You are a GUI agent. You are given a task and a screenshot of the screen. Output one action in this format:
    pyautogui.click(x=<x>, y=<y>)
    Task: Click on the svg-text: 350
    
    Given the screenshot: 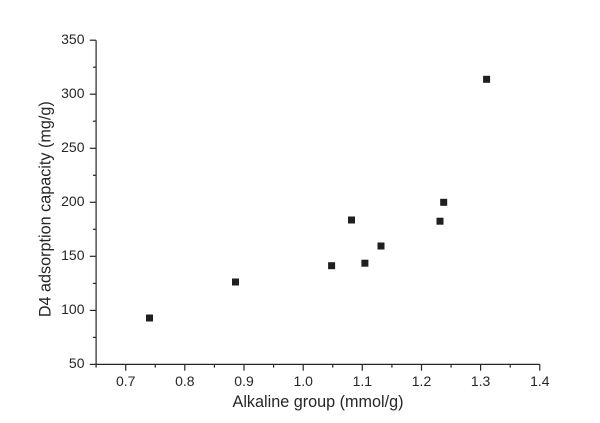 What is the action you would take?
    pyautogui.click(x=73, y=39)
    